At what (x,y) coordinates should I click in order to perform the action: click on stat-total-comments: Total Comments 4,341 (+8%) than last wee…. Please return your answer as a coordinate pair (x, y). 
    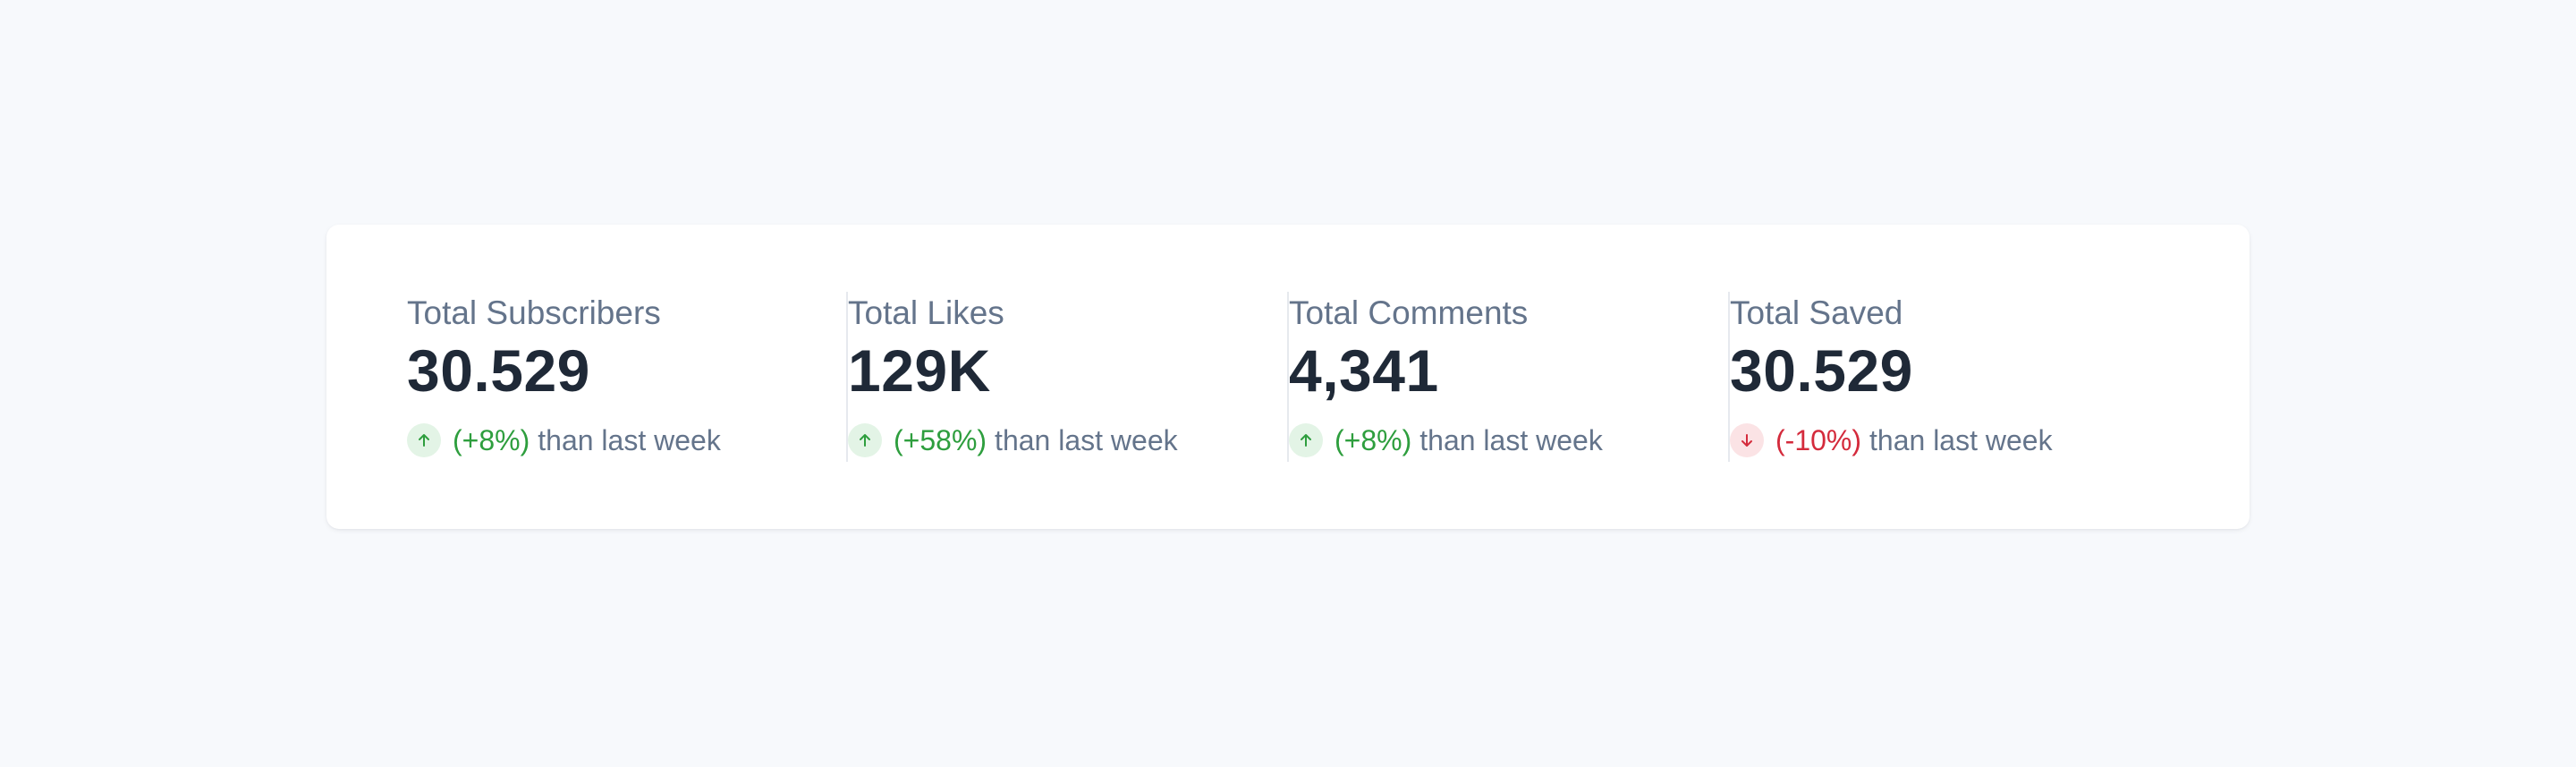
    Looking at the image, I should click on (1508, 377).